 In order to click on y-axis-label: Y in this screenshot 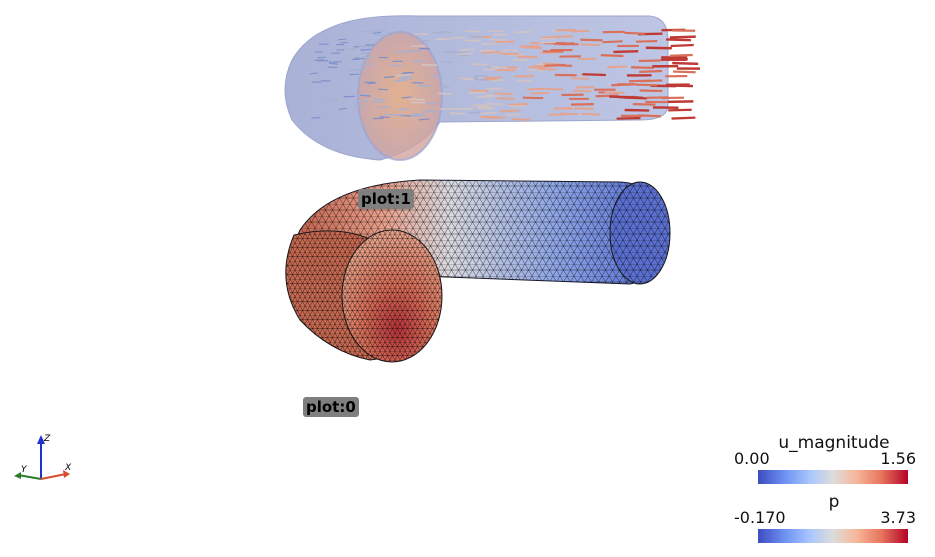, I will do `click(24, 470)`.